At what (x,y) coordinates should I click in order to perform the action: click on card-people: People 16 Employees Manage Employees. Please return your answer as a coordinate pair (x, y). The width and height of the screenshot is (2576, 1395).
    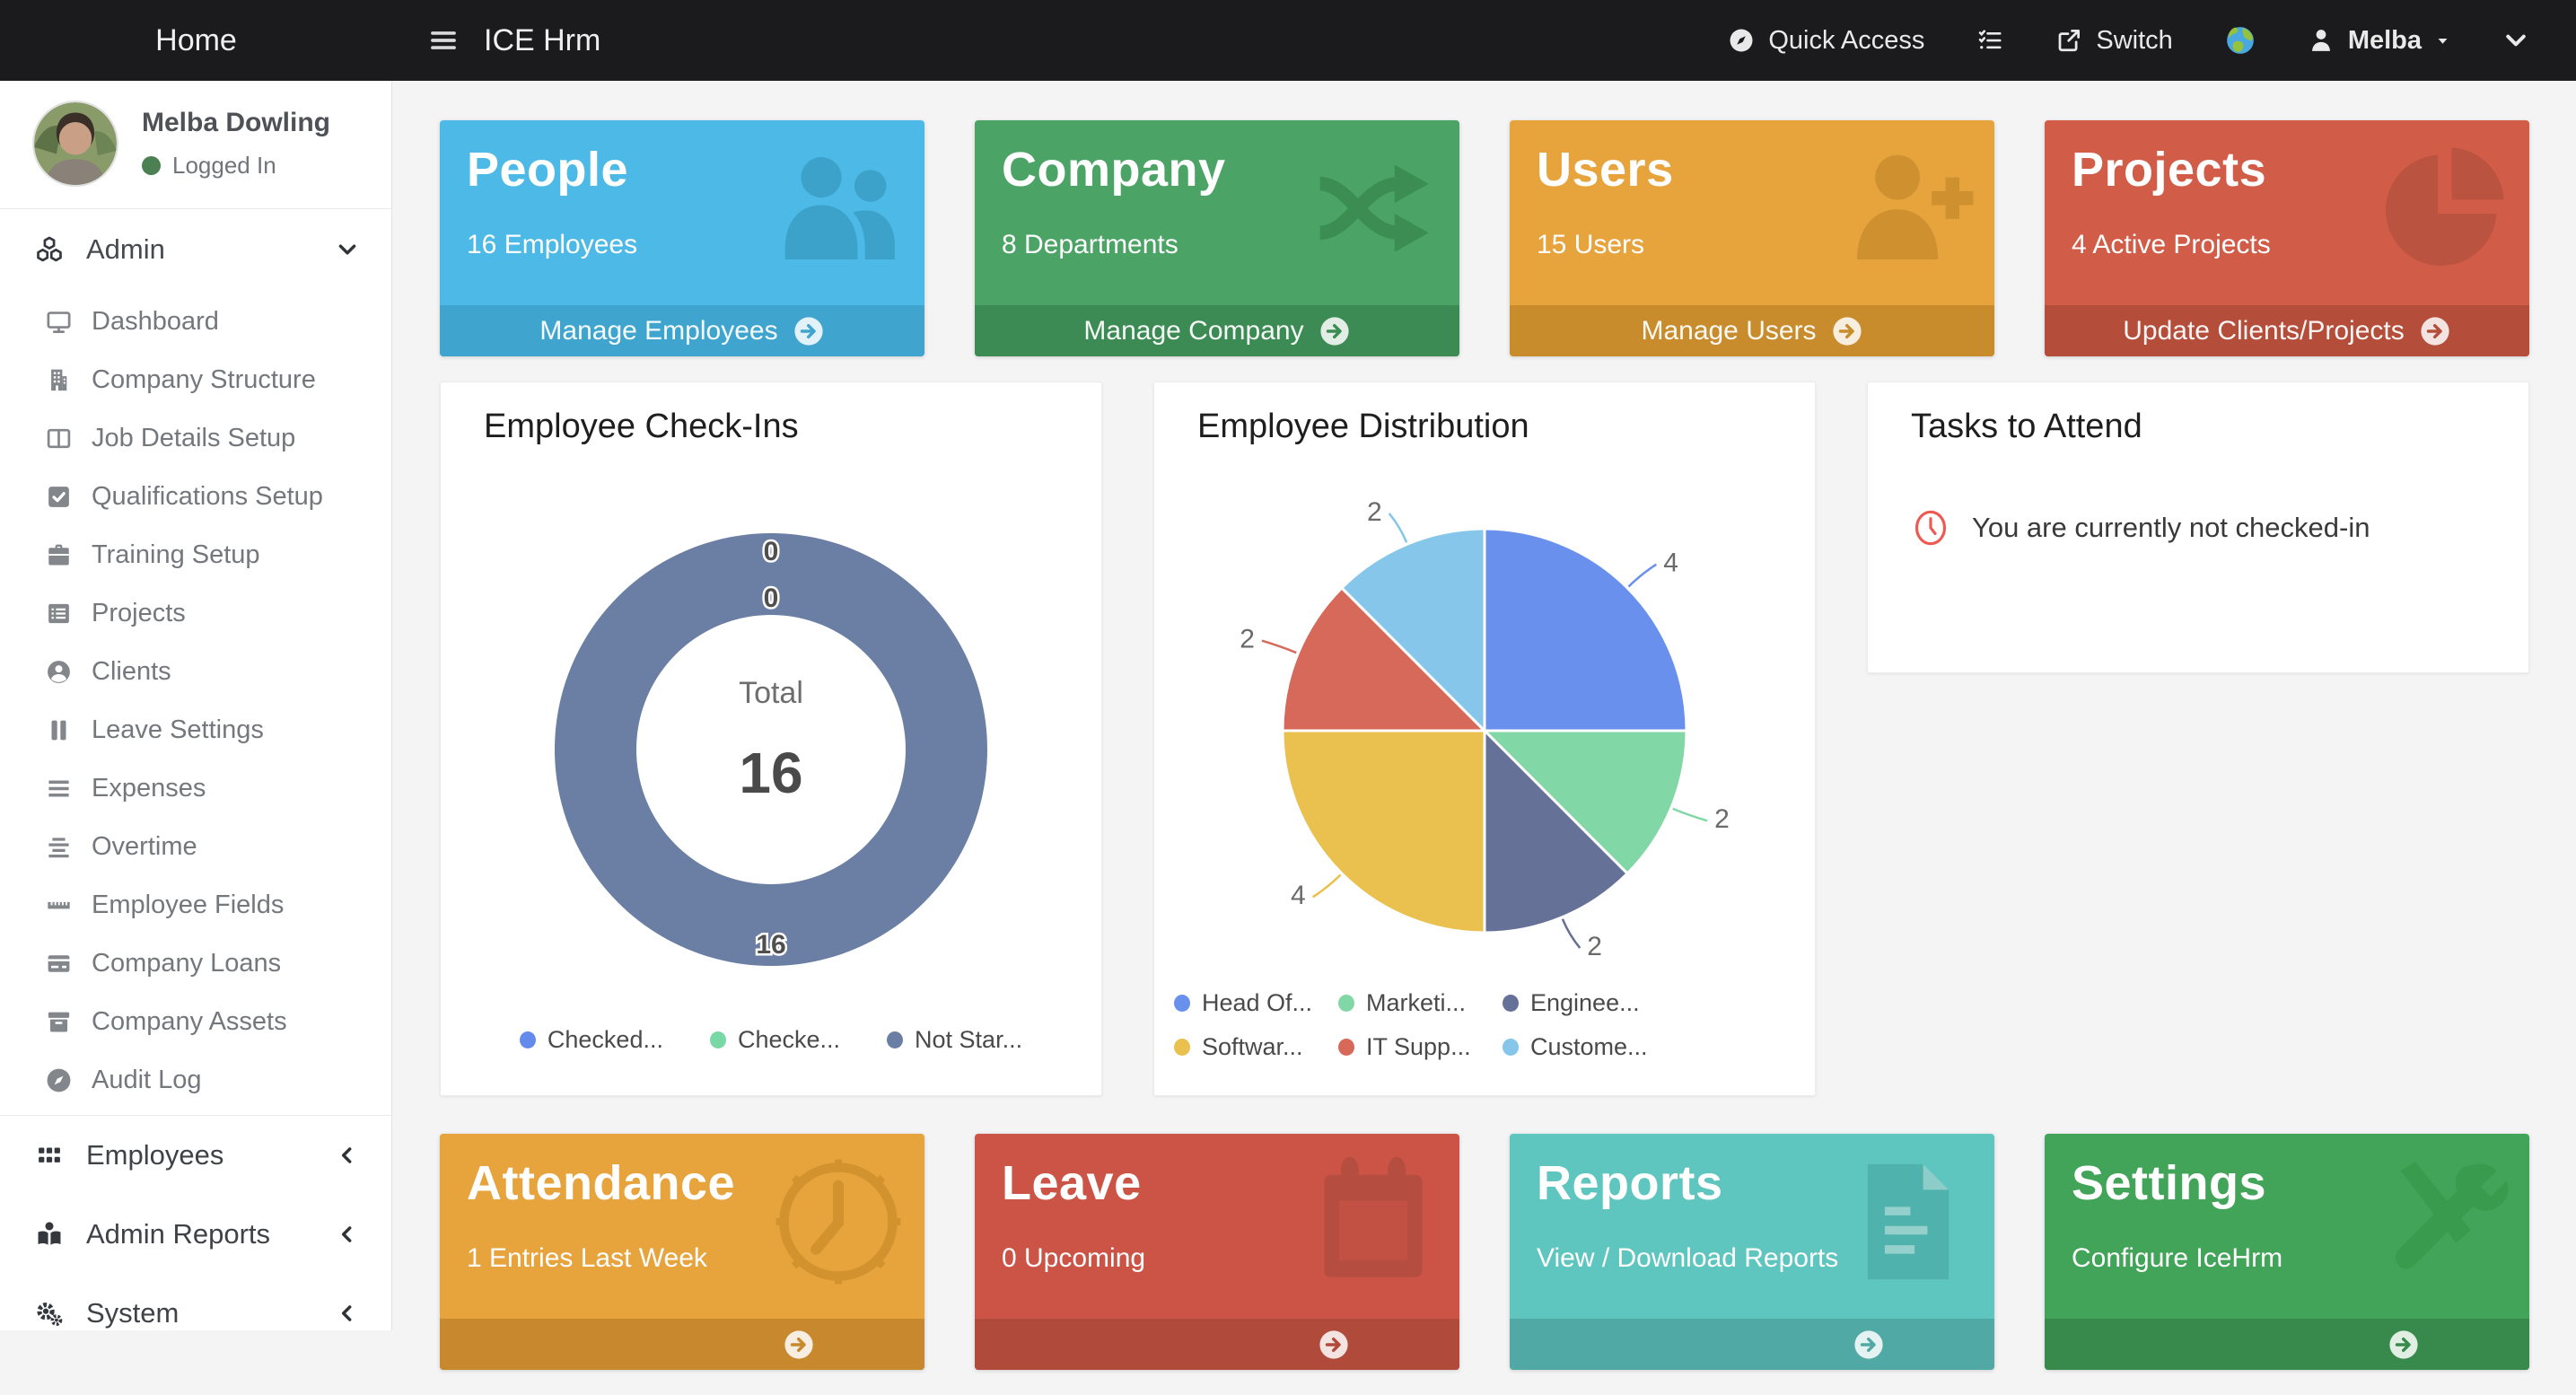
    Looking at the image, I should click on (682, 238).